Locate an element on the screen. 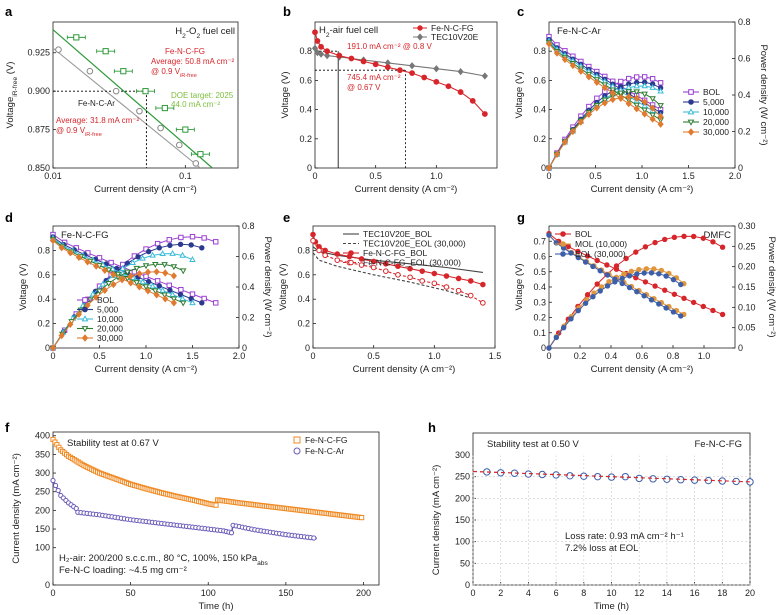  y-tick-label: 250 is located at coordinates (462, 477).